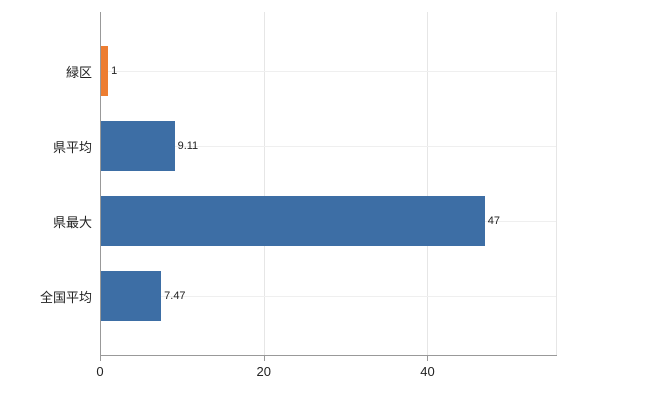  Describe the element at coordinates (175, 296) in the screenshot. I see `value-label: 7.47` at that location.